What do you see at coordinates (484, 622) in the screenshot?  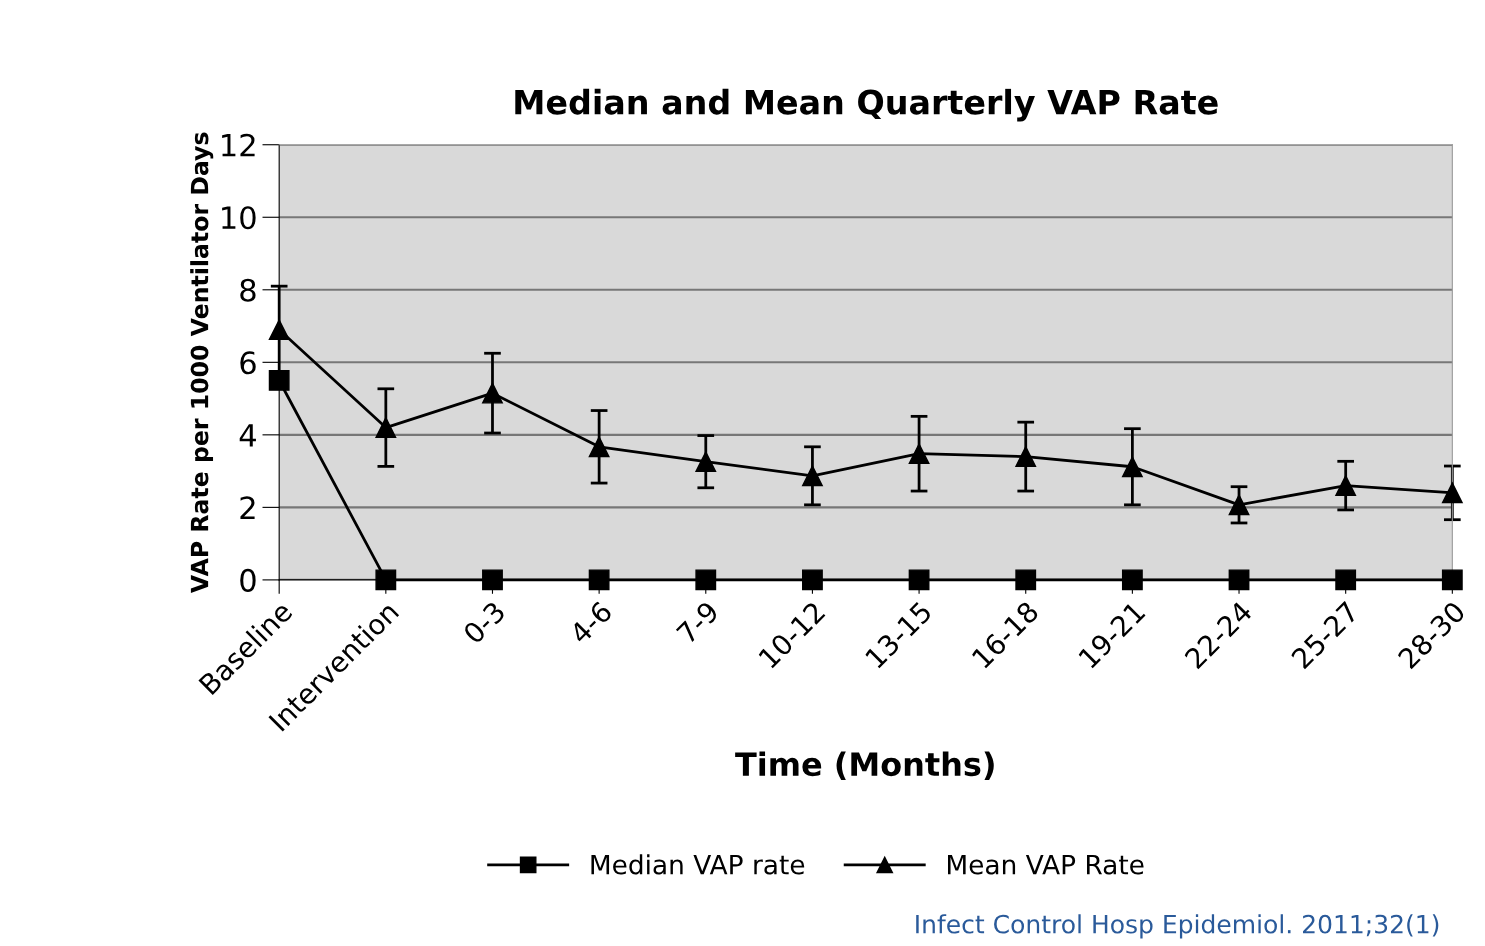 I see `x-tick-label: 0-3` at bounding box center [484, 622].